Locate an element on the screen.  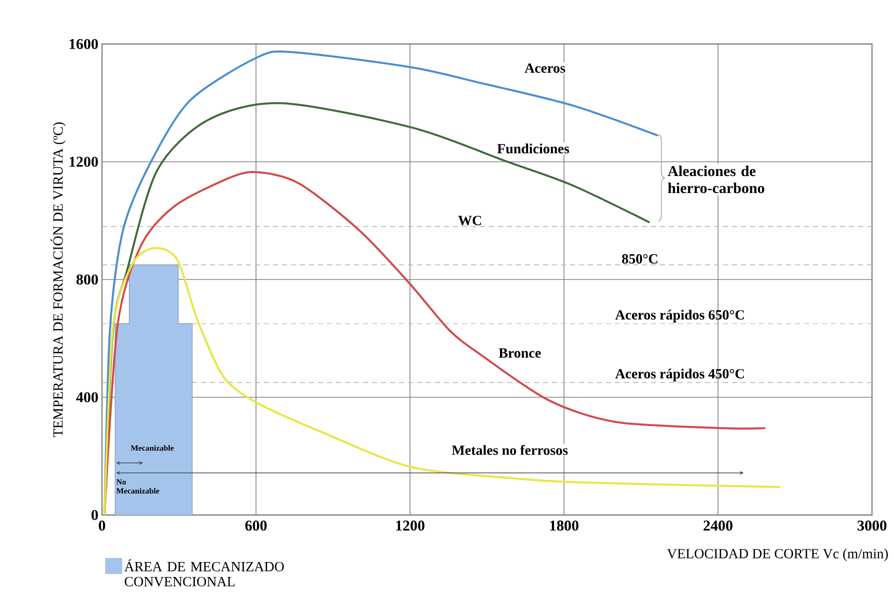
ref-line-label: 850°C is located at coordinates (640, 259).